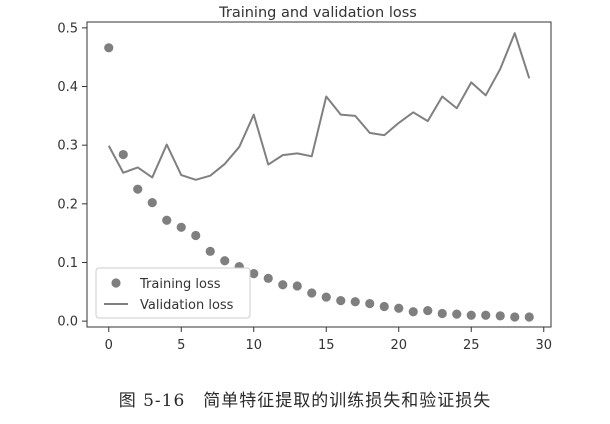  What do you see at coordinates (543, 345) in the screenshot?
I see `x-tick-label: 30` at bounding box center [543, 345].